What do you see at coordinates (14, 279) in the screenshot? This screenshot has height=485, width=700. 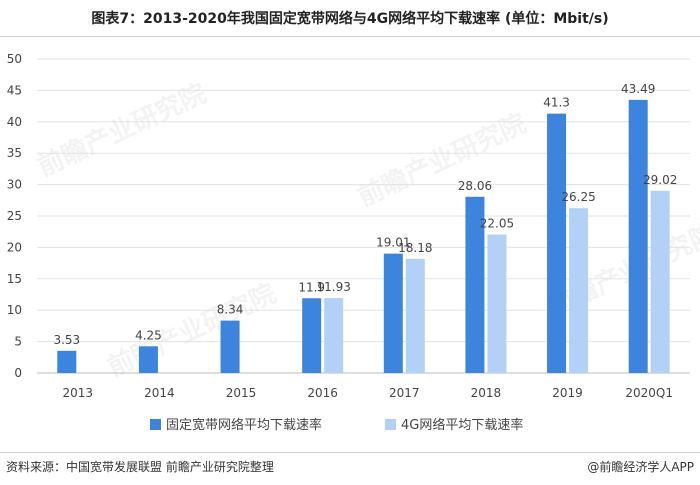 I see `y-tick-label: 15` at bounding box center [14, 279].